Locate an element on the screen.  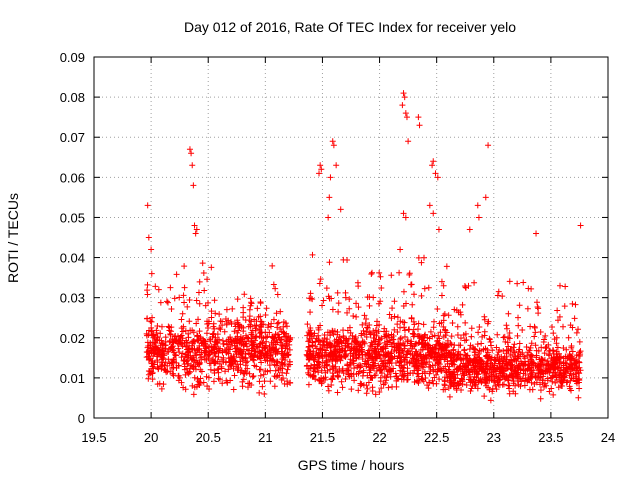
y-tick-label: 0.06 is located at coordinates (72, 177).